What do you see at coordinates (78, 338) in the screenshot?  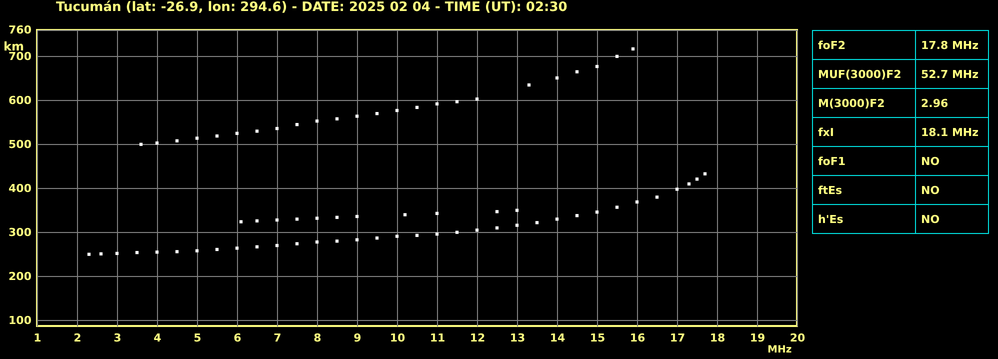 I see `x-tick-label: 2` at bounding box center [78, 338].